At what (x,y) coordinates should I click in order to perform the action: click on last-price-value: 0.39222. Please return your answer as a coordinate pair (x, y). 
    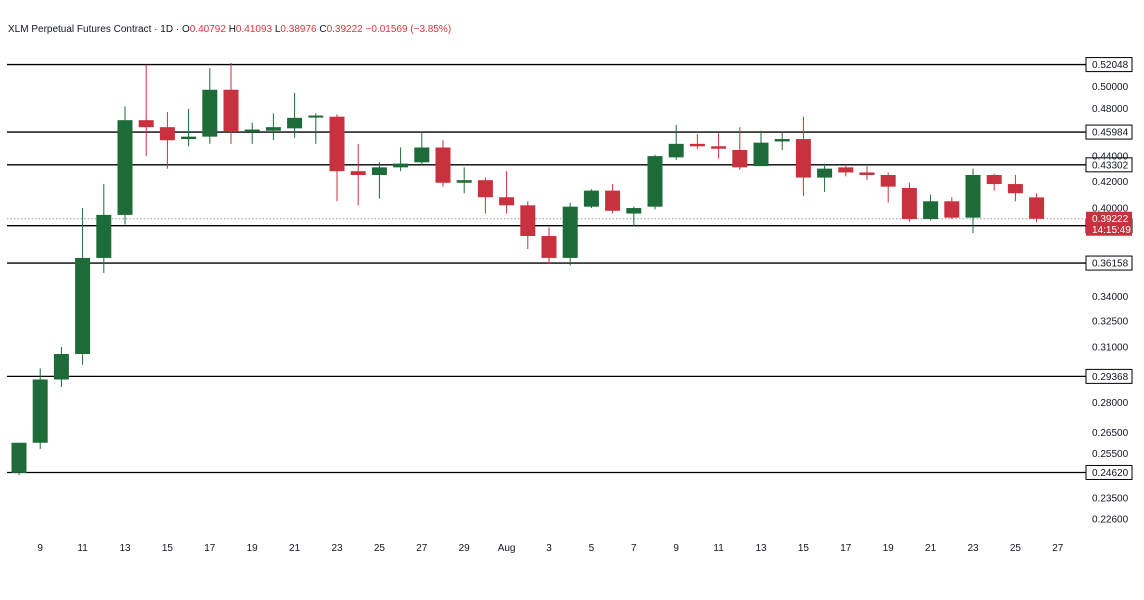
    Looking at the image, I should click on (1110, 219).